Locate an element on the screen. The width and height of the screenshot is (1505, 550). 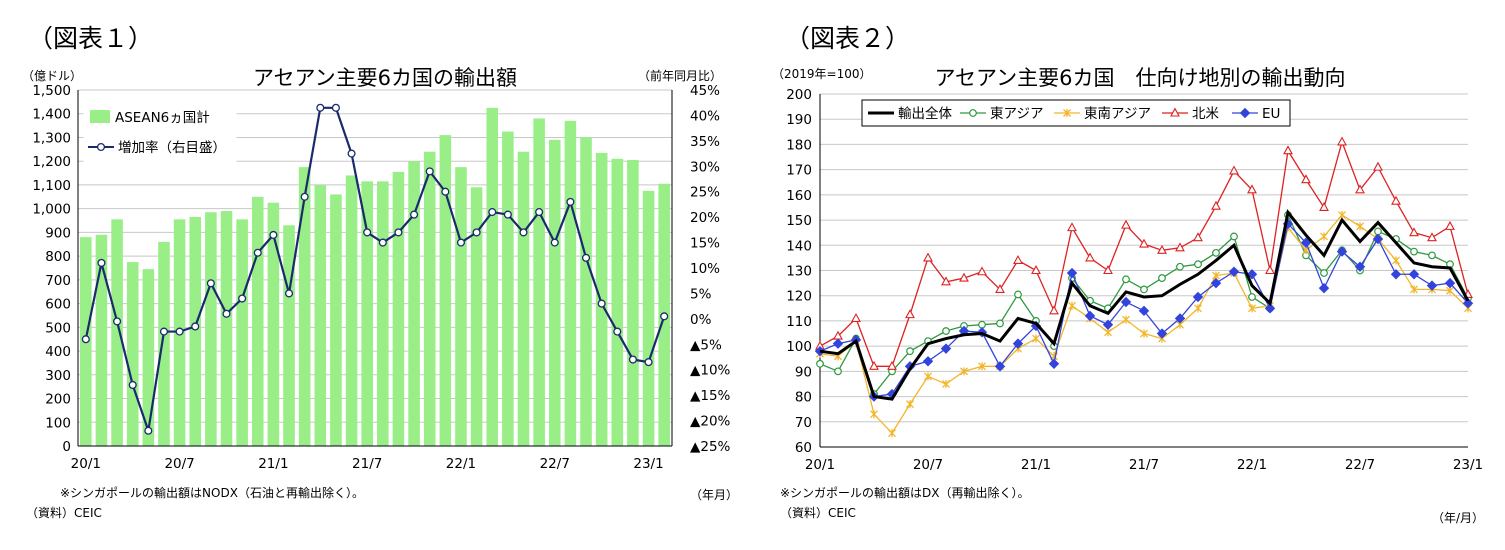
figure1-x-tick-label: 21/7 is located at coordinates (367, 464).